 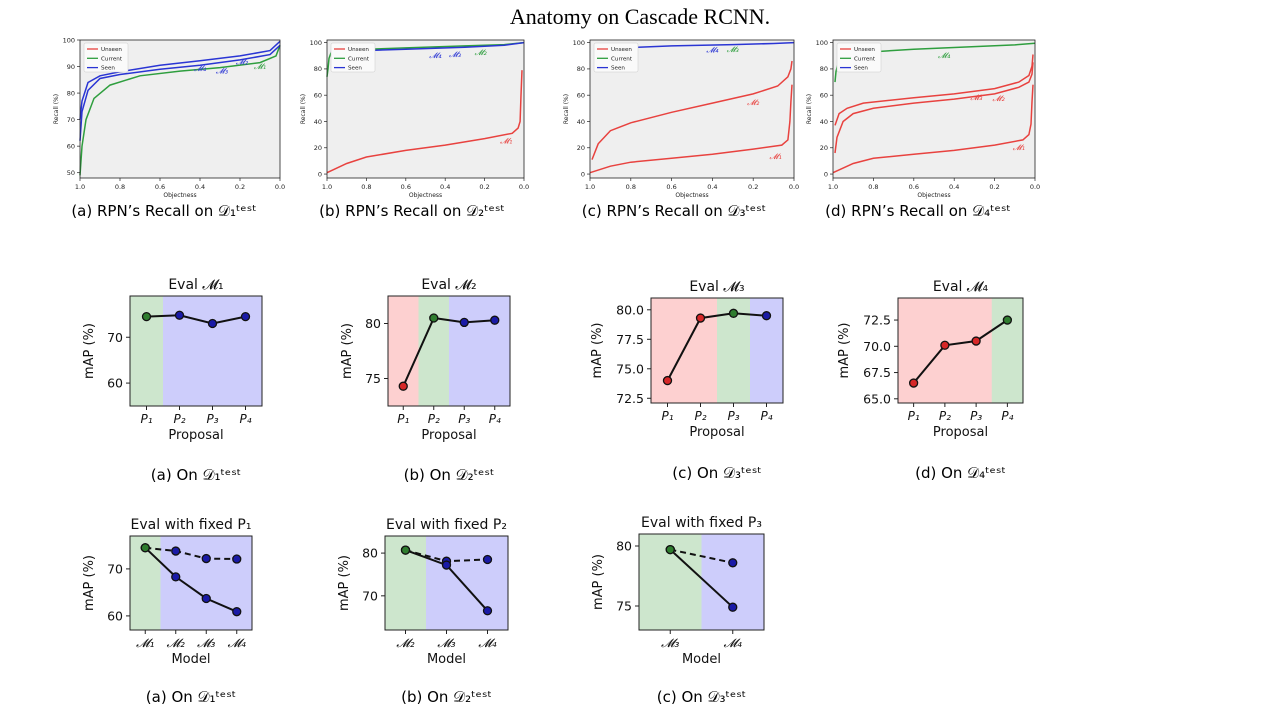 What do you see at coordinates (976, 350) in the screenshot?
I see `band-unseen` at bounding box center [976, 350].